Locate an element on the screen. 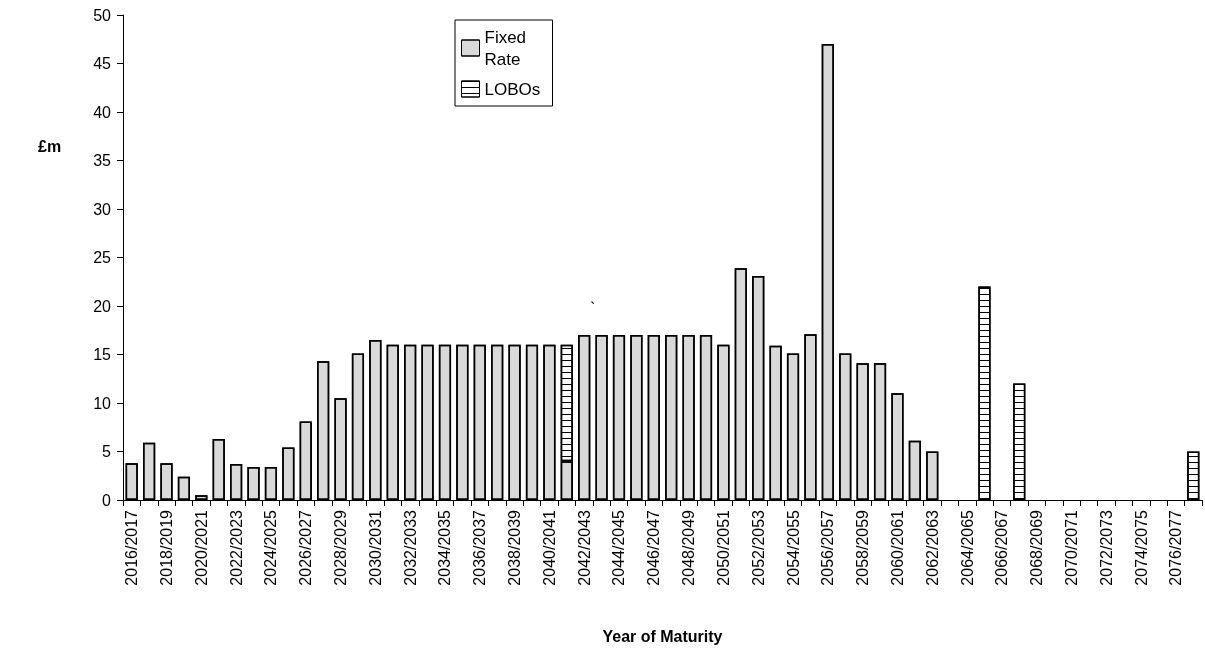 This screenshot has height=649, width=1205. x-tick-label: 2038/2039 is located at coordinates (515, 547).